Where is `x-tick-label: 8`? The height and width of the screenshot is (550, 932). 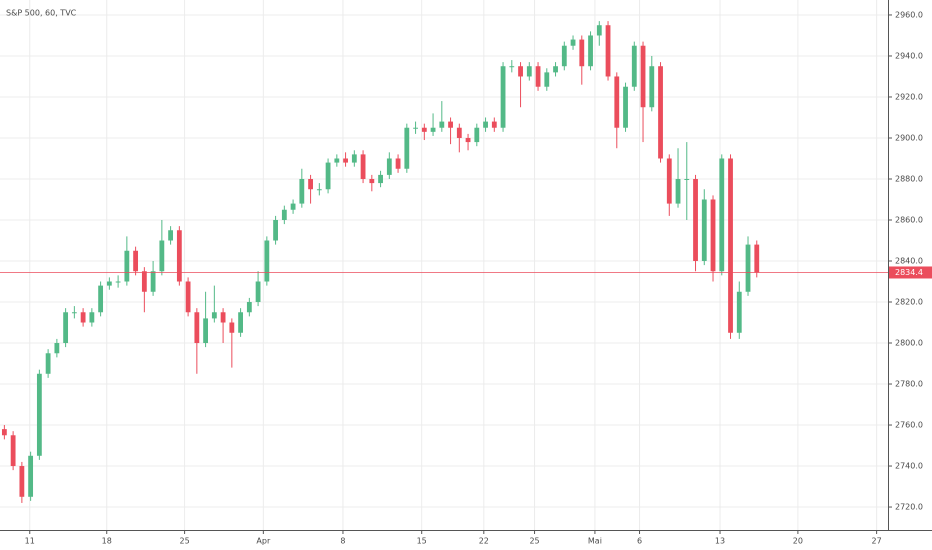
x-tick-label: 8 is located at coordinates (342, 541).